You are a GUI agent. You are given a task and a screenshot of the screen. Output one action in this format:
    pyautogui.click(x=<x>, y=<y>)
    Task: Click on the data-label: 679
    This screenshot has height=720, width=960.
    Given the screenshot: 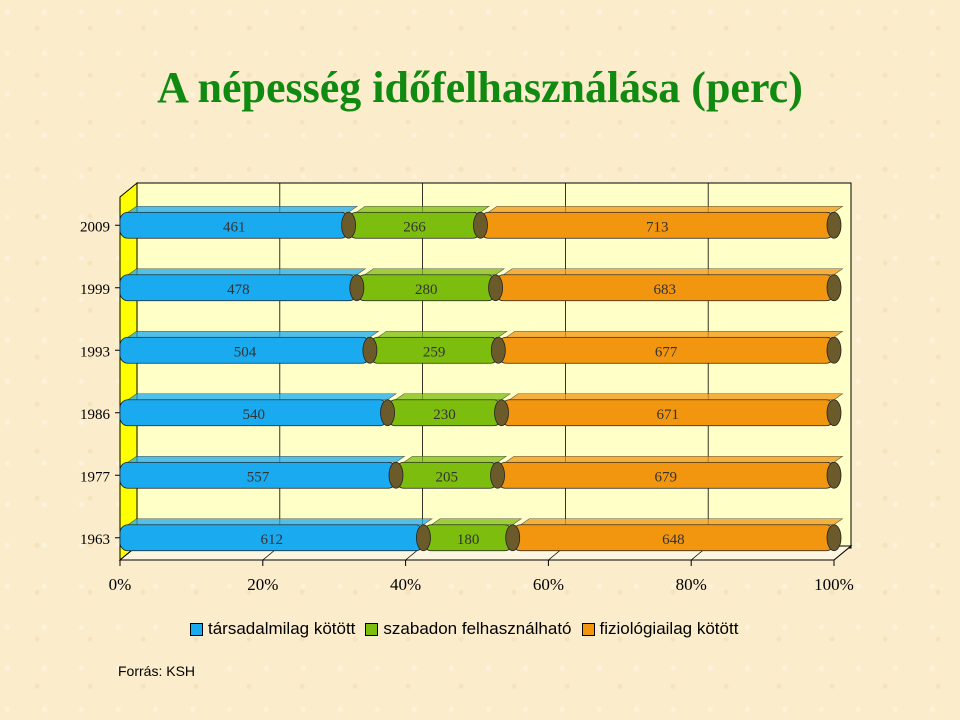 What is the action you would take?
    pyautogui.click(x=666, y=477)
    